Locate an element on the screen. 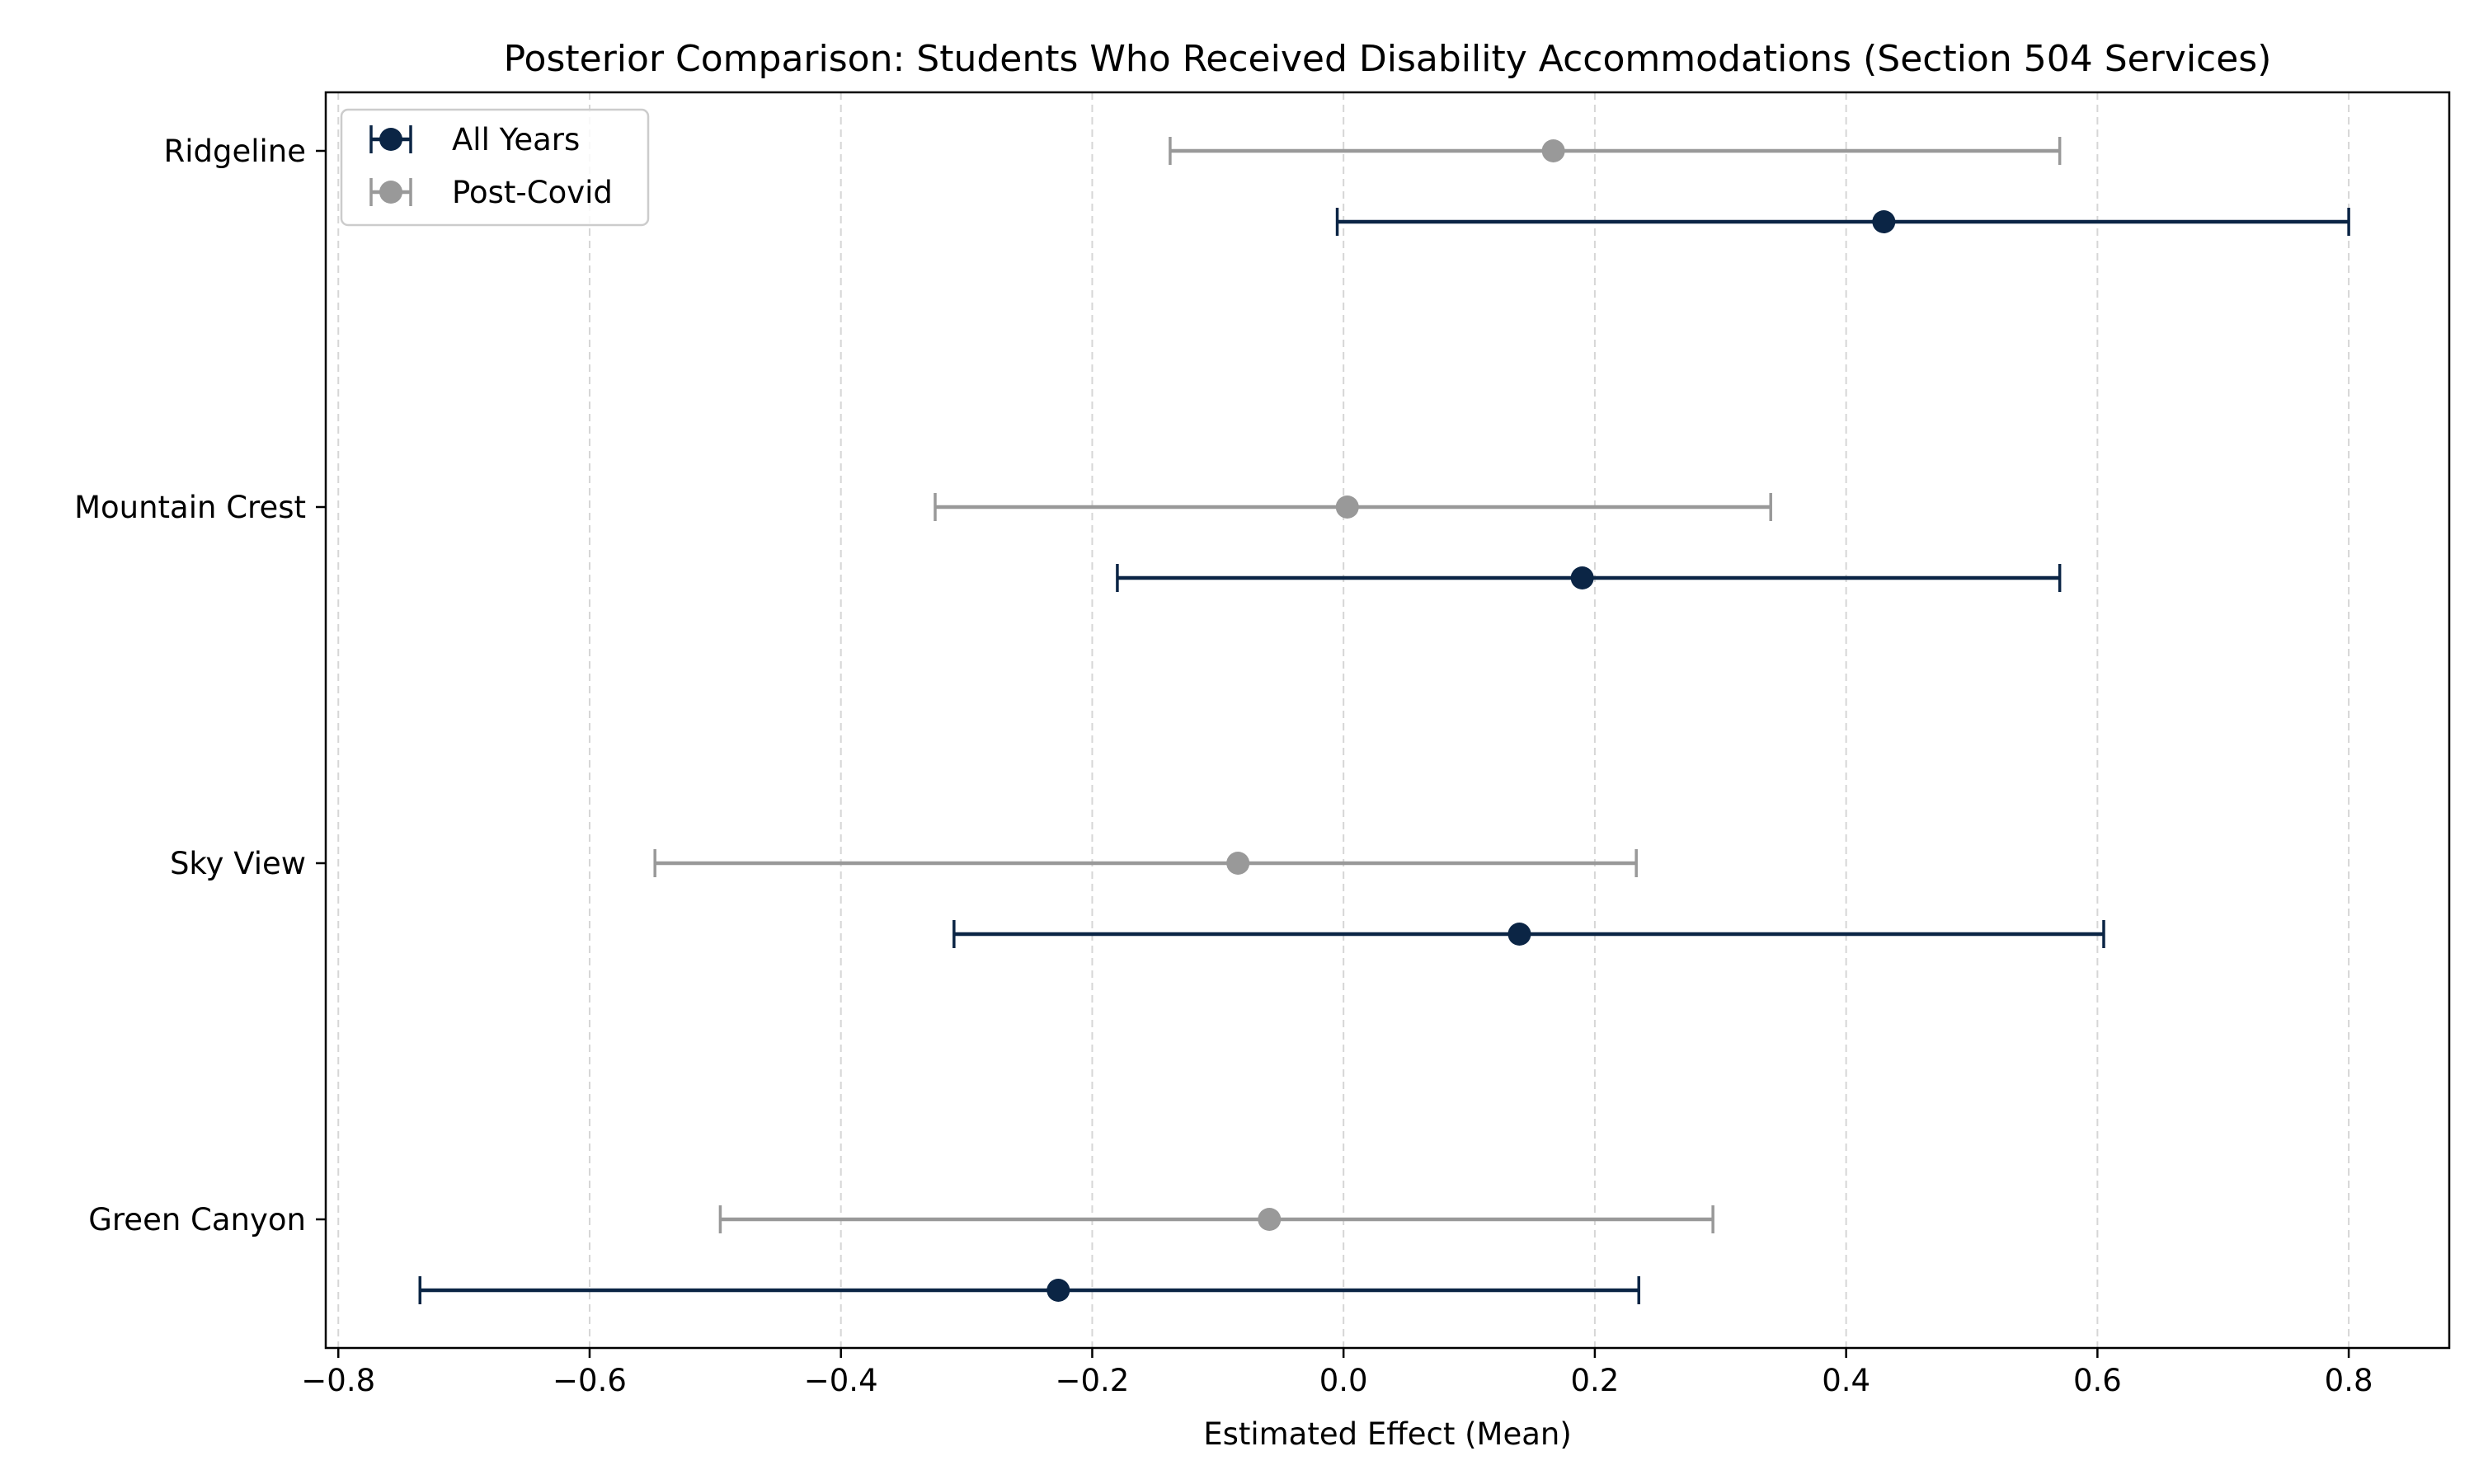  x-axis: −0.8 −0.6 −0.4 −0.2 0.0 0.2 0.4 0.6 0.8 is located at coordinates (1337, 1373).